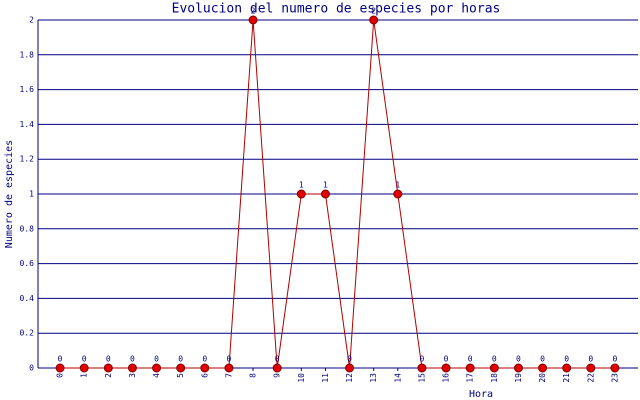 This screenshot has width=640, height=400. Describe the element at coordinates (397, 378) in the screenshot. I see `x-tick-label: 14` at that location.